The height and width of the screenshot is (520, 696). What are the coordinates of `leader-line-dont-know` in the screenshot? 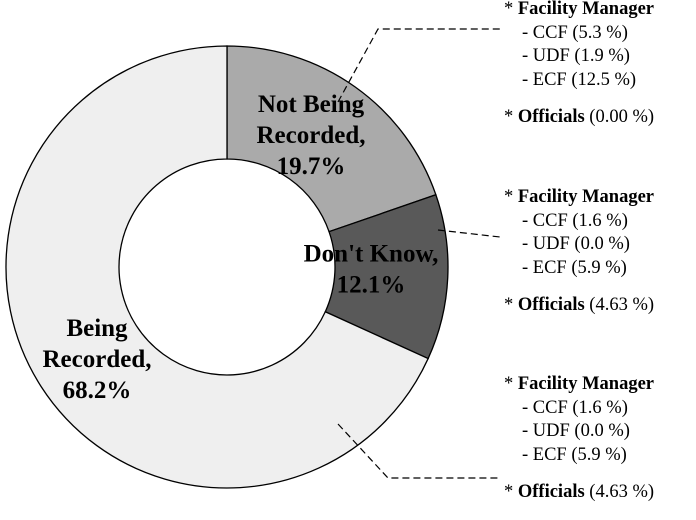 It's located at (469, 233).